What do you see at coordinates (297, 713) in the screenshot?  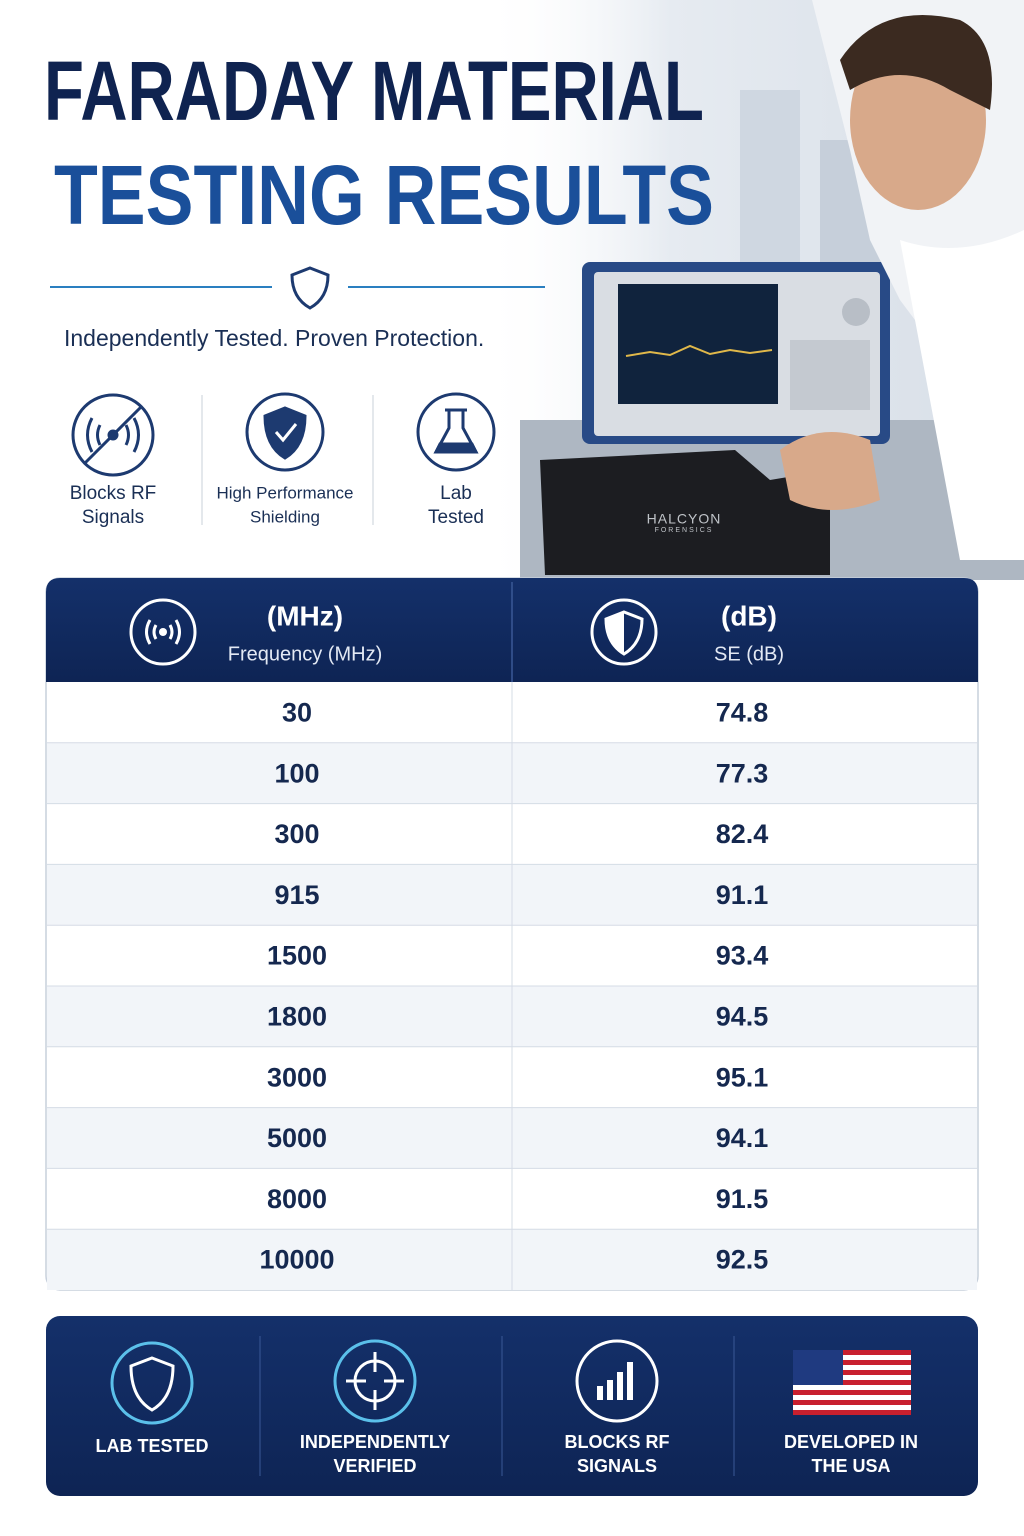 I see `cell: 30` at bounding box center [297, 713].